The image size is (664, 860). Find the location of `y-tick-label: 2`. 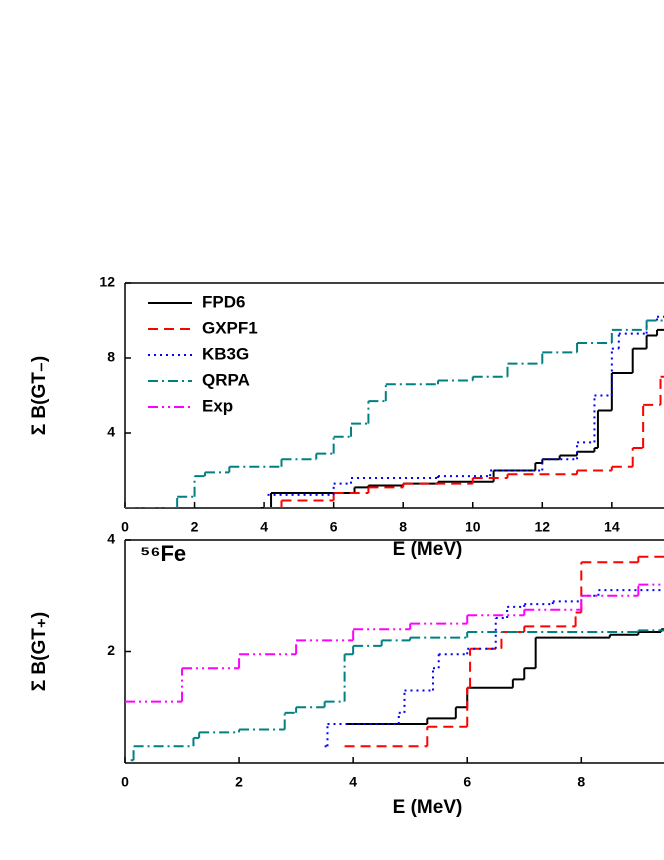

y-tick-label: 2 is located at coordinates (111, 650).